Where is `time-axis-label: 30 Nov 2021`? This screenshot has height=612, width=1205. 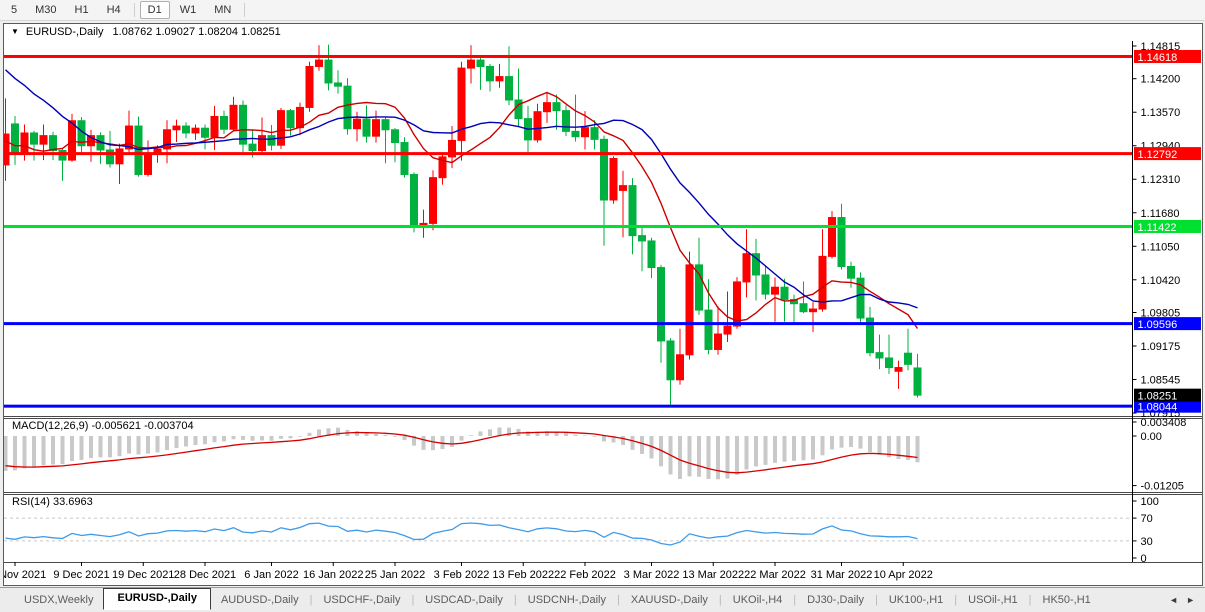 time-axis-label: 30 Nov 2021 is located at coordinates (25, 575).